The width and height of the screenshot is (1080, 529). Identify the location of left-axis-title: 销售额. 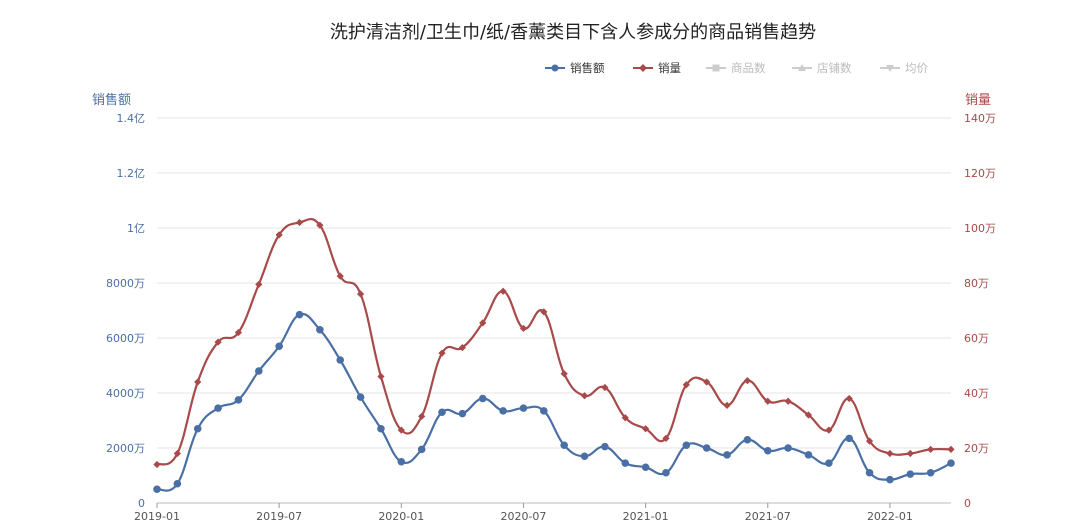
(111, 100).